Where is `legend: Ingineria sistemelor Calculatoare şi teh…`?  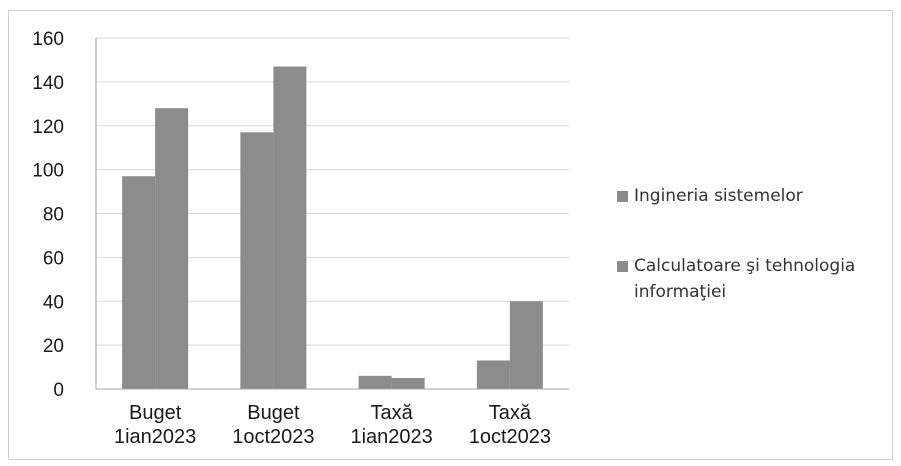 legend: Ingineria sistemelor Calculatoare şi teh… is located at coordinates (759, 266).